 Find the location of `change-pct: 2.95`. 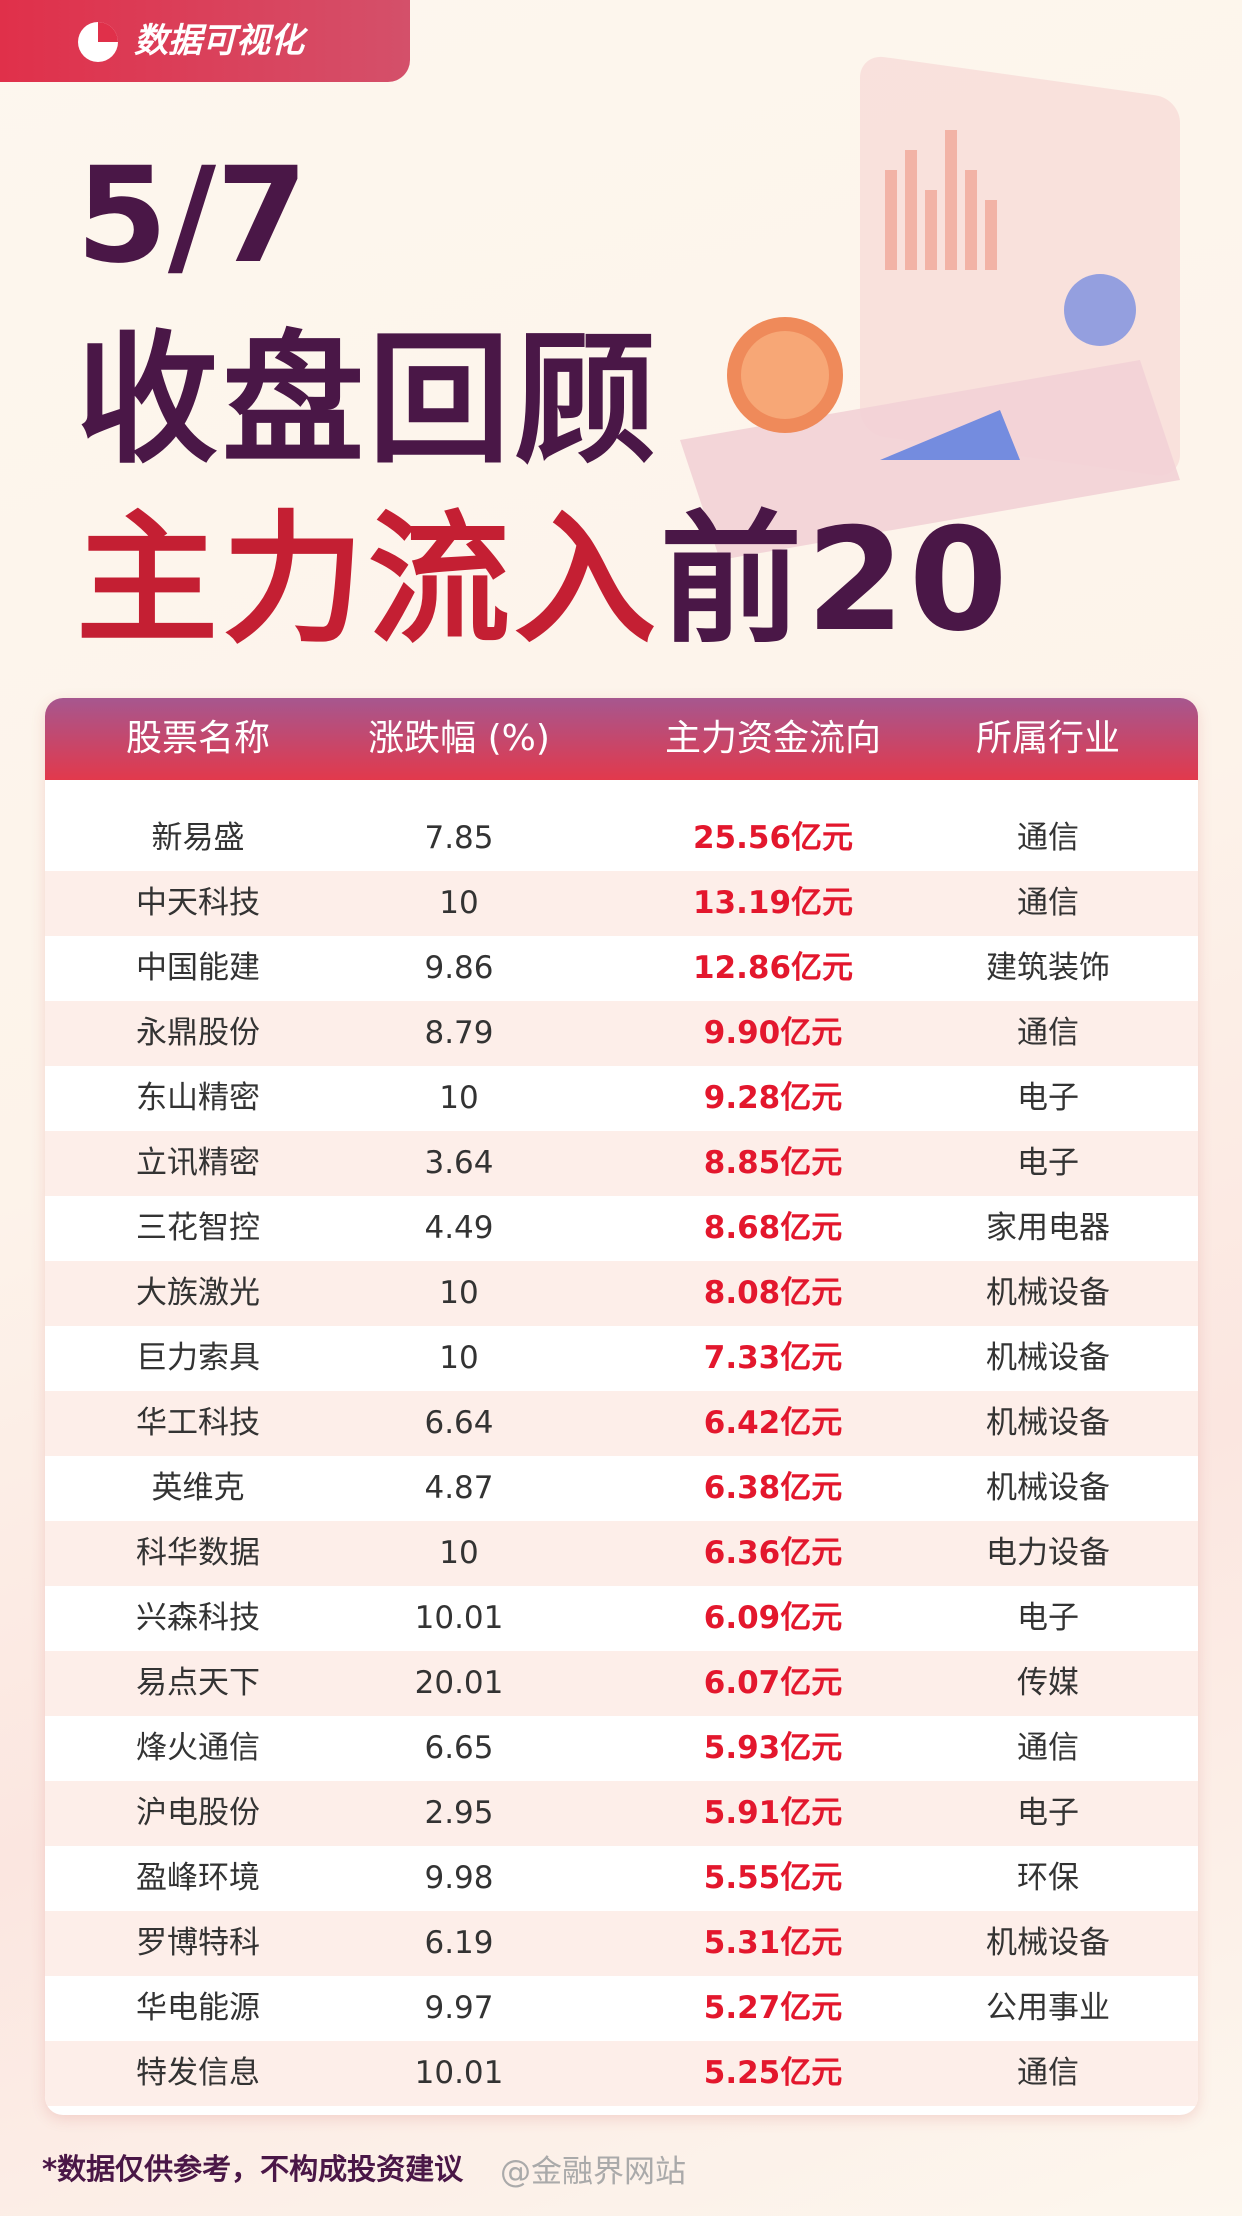

change-pct: 2.95 is located at coordinates (459, 1813).